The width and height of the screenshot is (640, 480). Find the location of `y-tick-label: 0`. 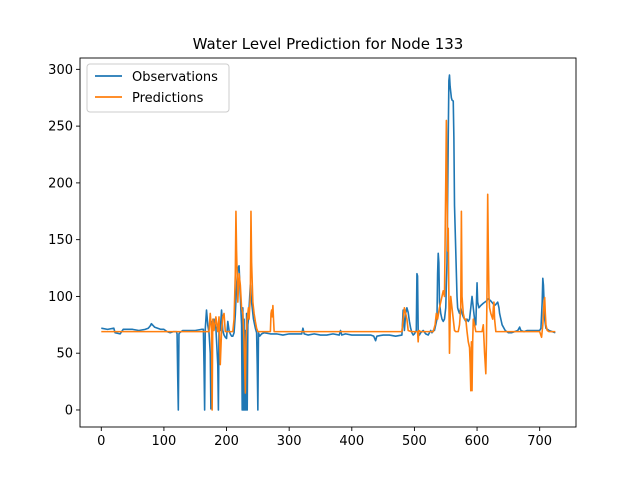

y-tick-label: 0 is located at coordinates (69, 410).